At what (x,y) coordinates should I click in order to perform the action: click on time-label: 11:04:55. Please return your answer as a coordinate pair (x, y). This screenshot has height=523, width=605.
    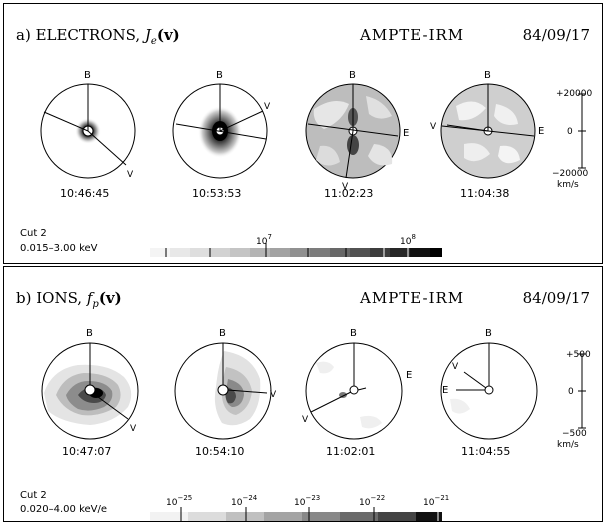
    Looking at the image, I should click on (485, 451).